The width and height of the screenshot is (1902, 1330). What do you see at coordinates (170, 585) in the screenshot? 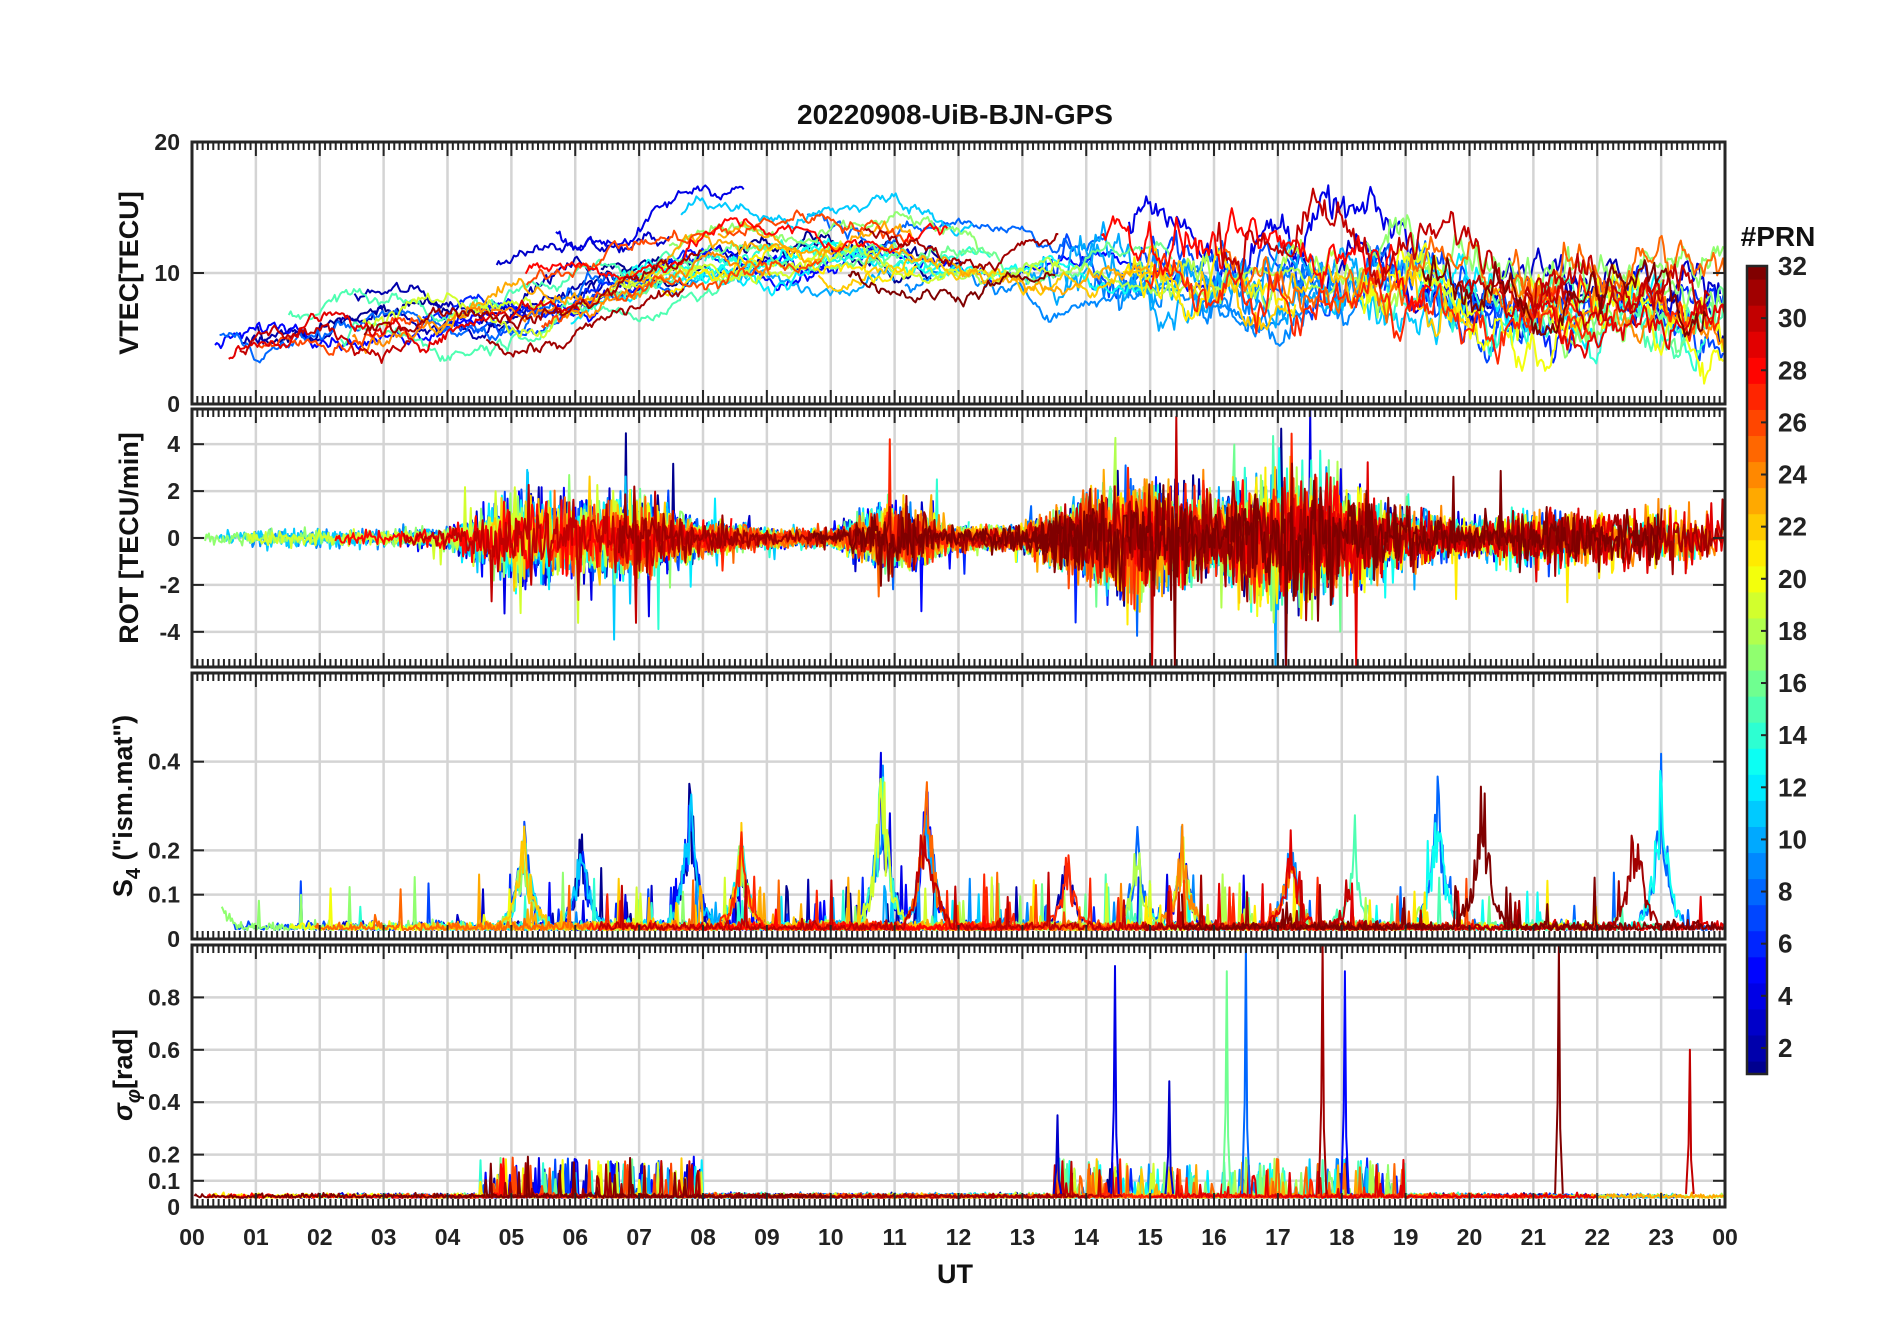
I see `y-tick-label: -2` at bounding box center [170, 585].